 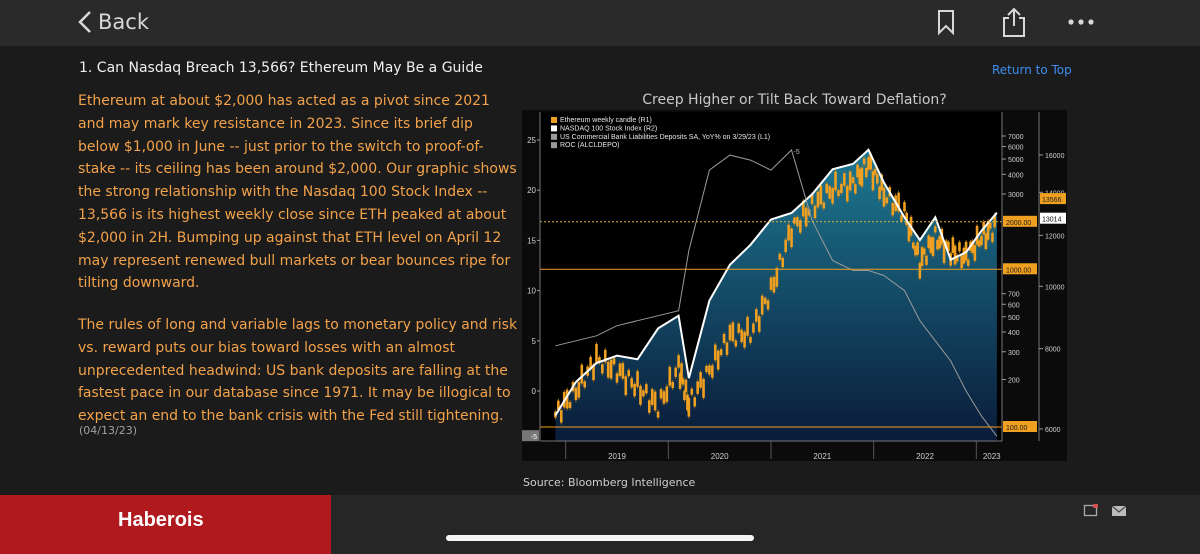 What do you see at coordinates (554, 128) in the screenshot?
I see `legend-swatch` at bounding box center [554, 128].